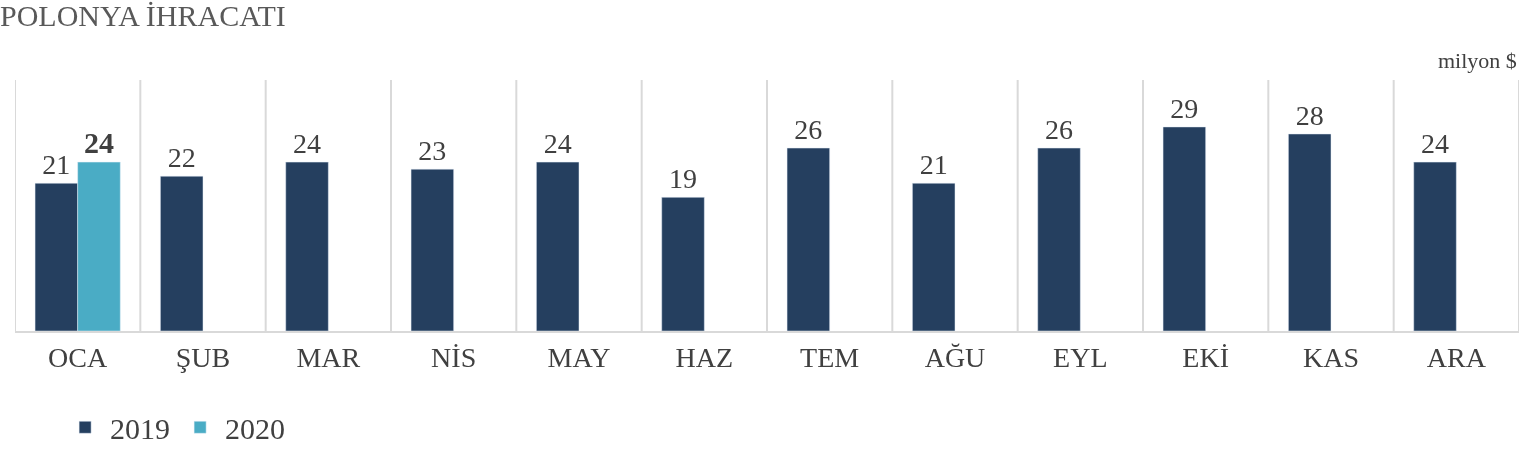 The width and height of the screenshot is (1521, 461). I want to click on data-label: 22, so click(181, 158).